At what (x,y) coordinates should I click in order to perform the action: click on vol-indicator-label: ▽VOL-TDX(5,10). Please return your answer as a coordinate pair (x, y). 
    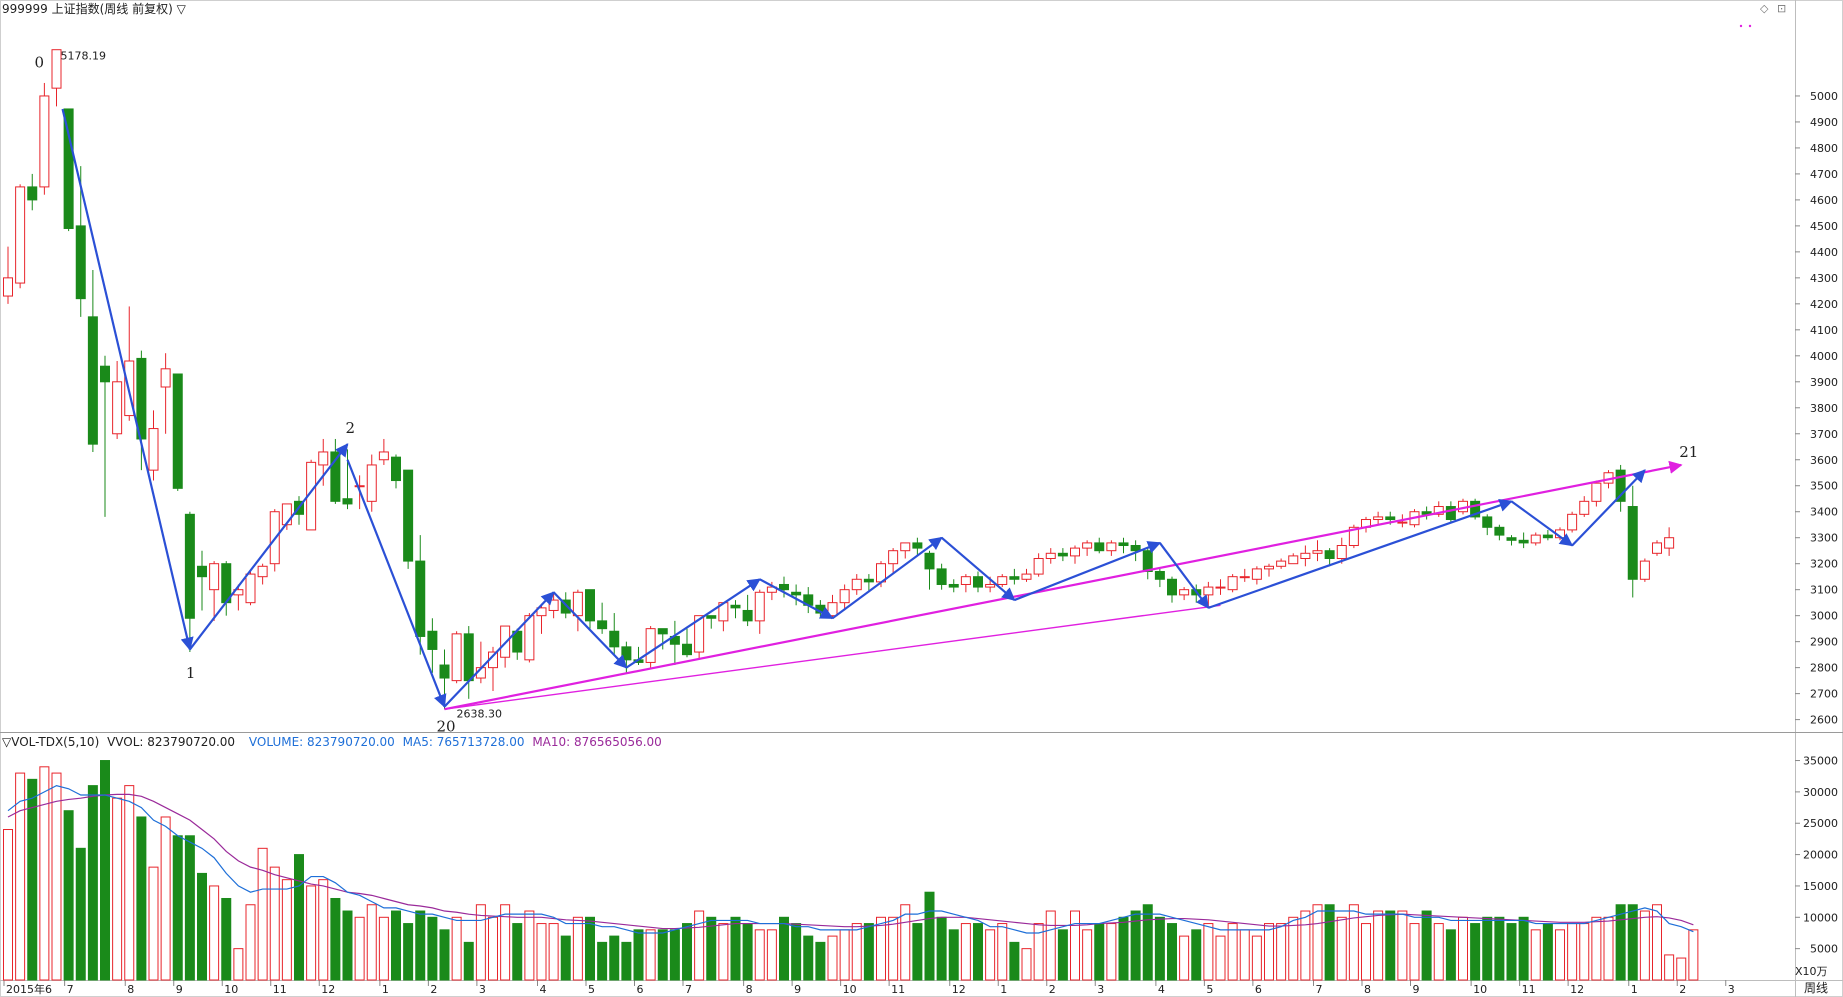
    Looking at the image, I should click on (51, 742).